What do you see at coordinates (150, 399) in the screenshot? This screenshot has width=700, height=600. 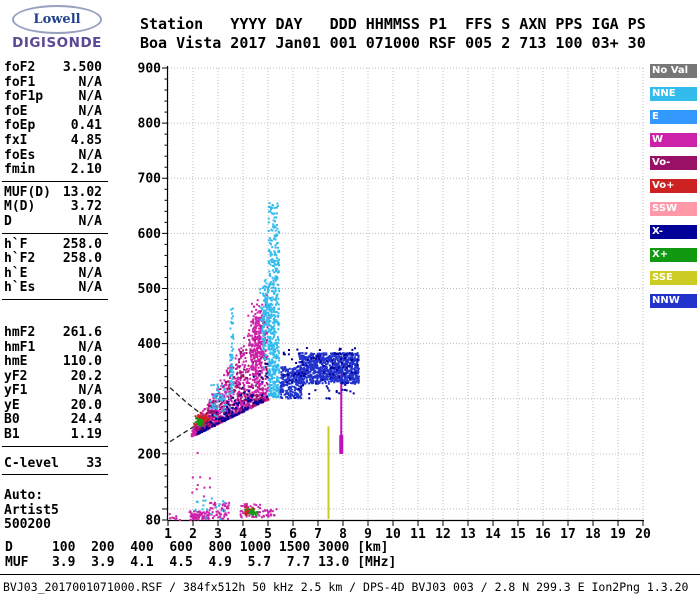 I see `svg-text: 300` at bounding box center [150, 399].